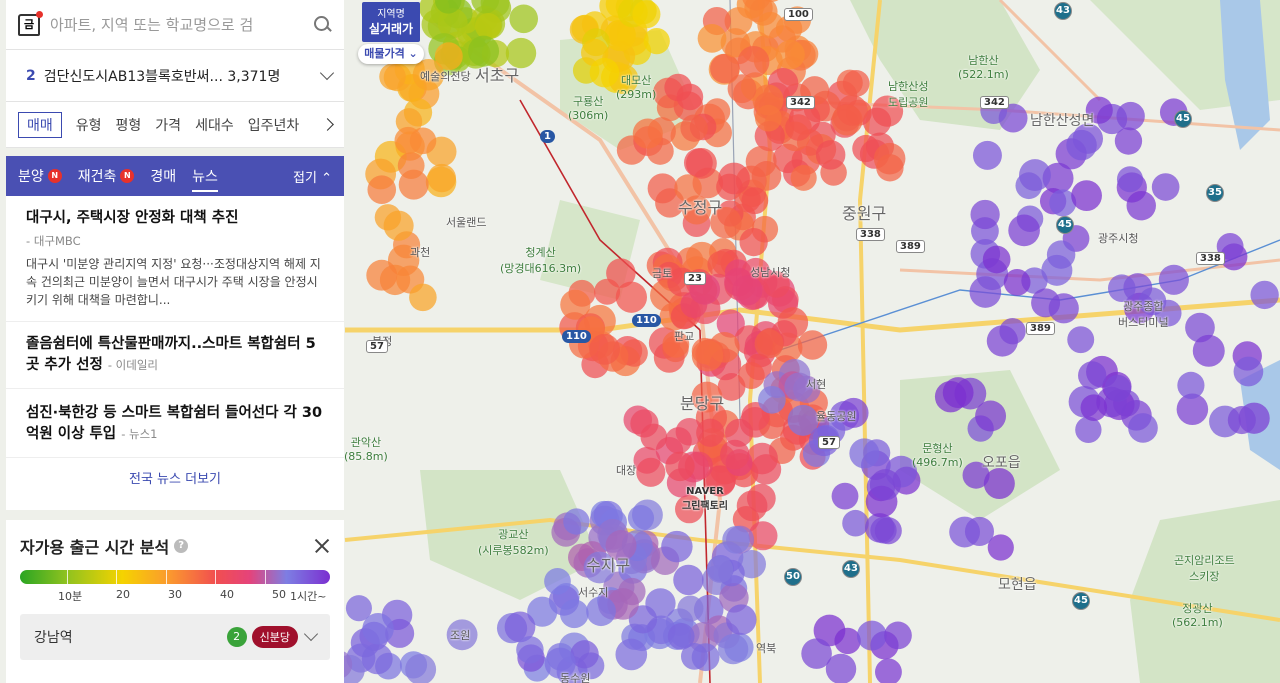 This screenshot has width=1280, height=683. I want to click on filter-size: 평형, so click(128, 125).